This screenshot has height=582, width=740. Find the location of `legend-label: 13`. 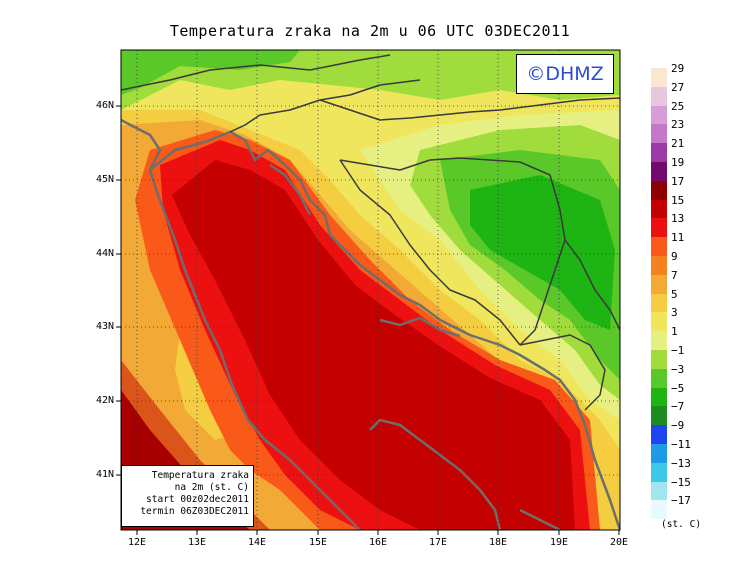

legend-label: 13 is located at coordinates (678, 219).